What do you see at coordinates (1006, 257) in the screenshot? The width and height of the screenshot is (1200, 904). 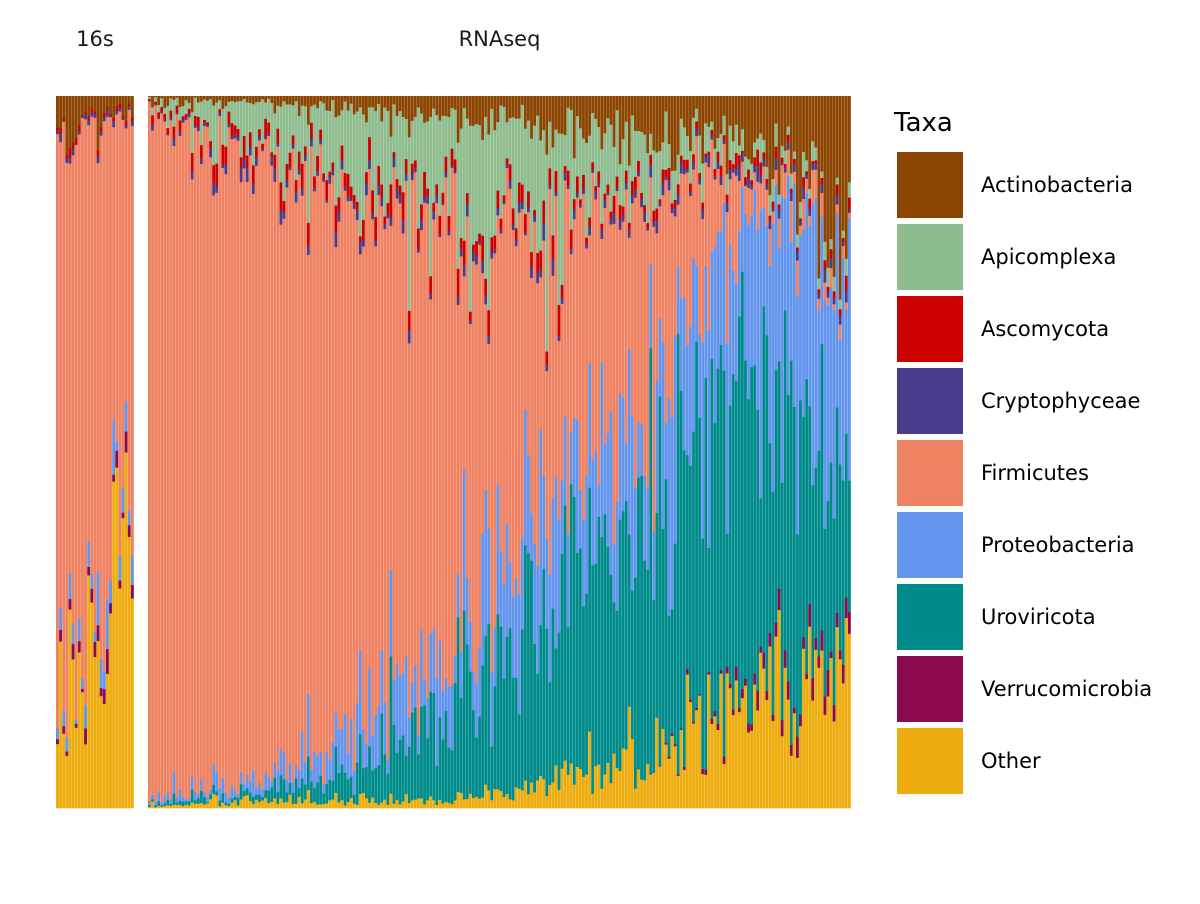 I see `legend-item-apicomplexa: Apicomplexa` at bounding box center [1006, 257].